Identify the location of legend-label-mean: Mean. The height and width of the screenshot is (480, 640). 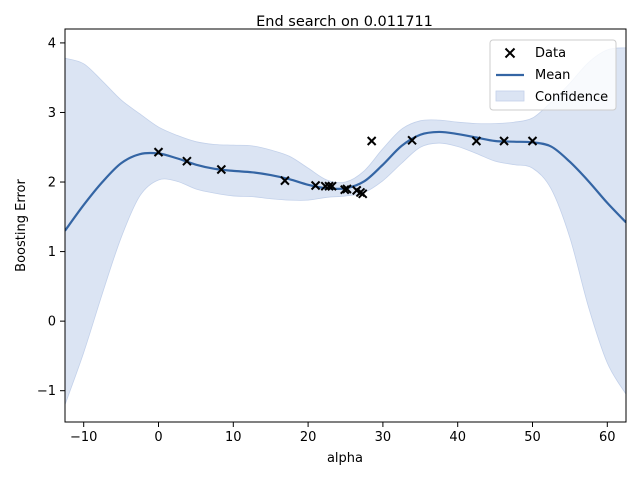
(552, 75).